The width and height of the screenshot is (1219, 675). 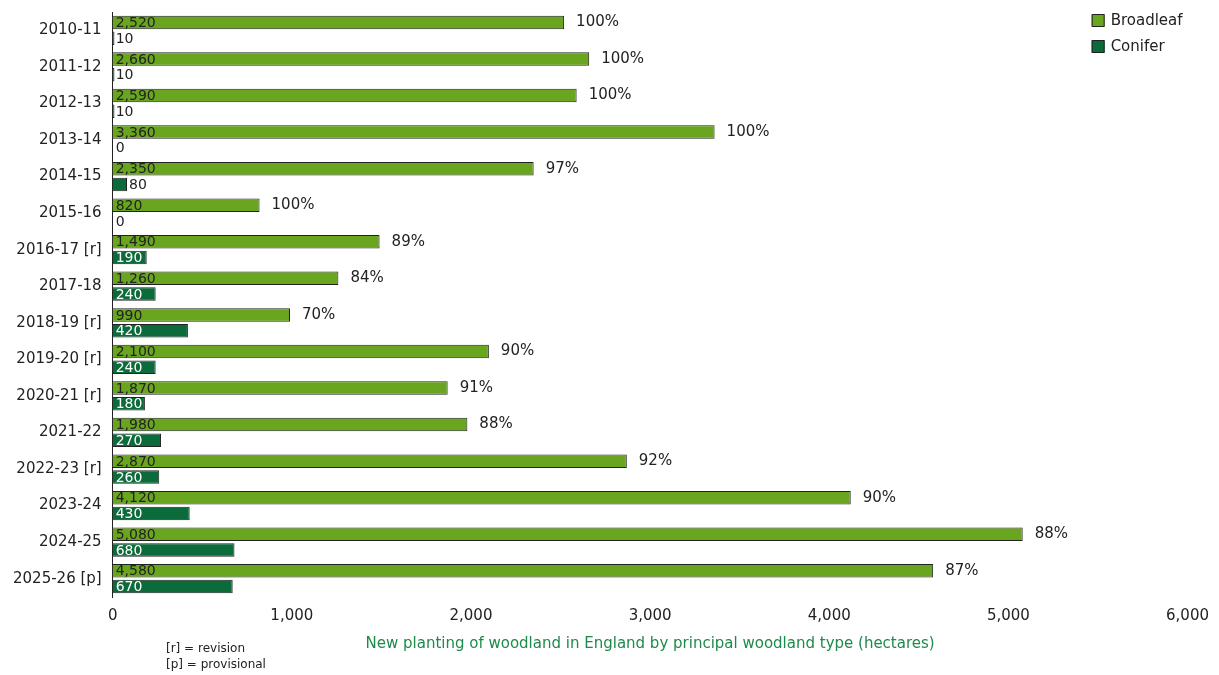 I want to click on annotation: 89%, so click(x=408, y=240).